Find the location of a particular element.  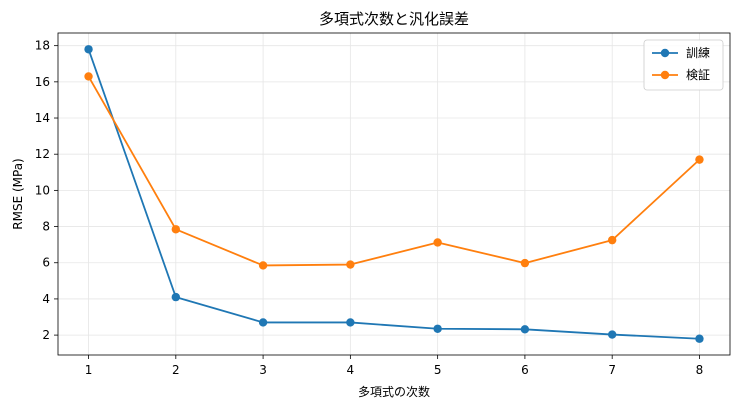

x-tick-label: 2 is located at coordinates (176, 370).